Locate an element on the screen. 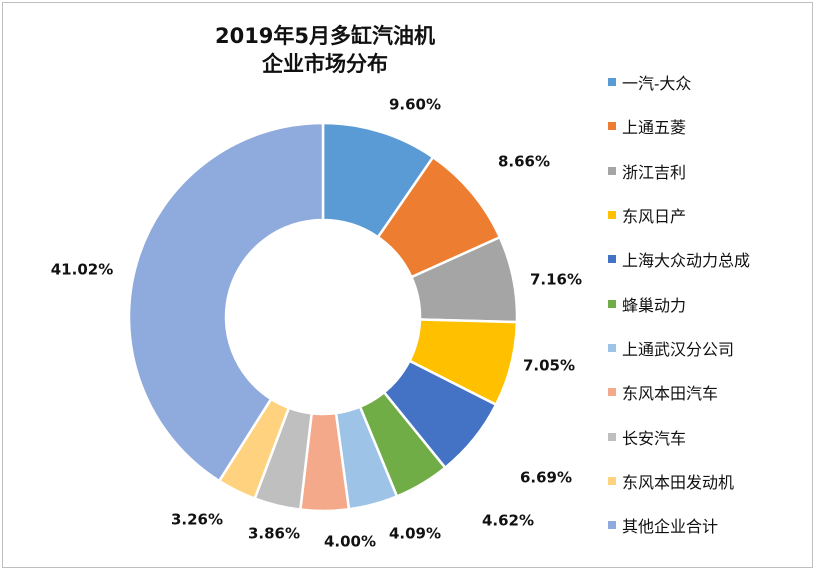 This screenshot has width=817, height=572. legend-item-7: 东风本田汽车 is located at coordinates (708, 392).